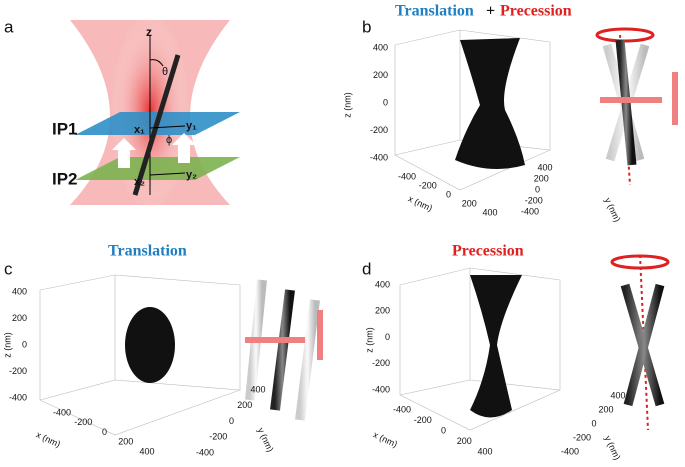  What do you see at coordinates (191, 126) in the screenshot?
I see `axis-label: y₁` at bounding box center [191, 126].